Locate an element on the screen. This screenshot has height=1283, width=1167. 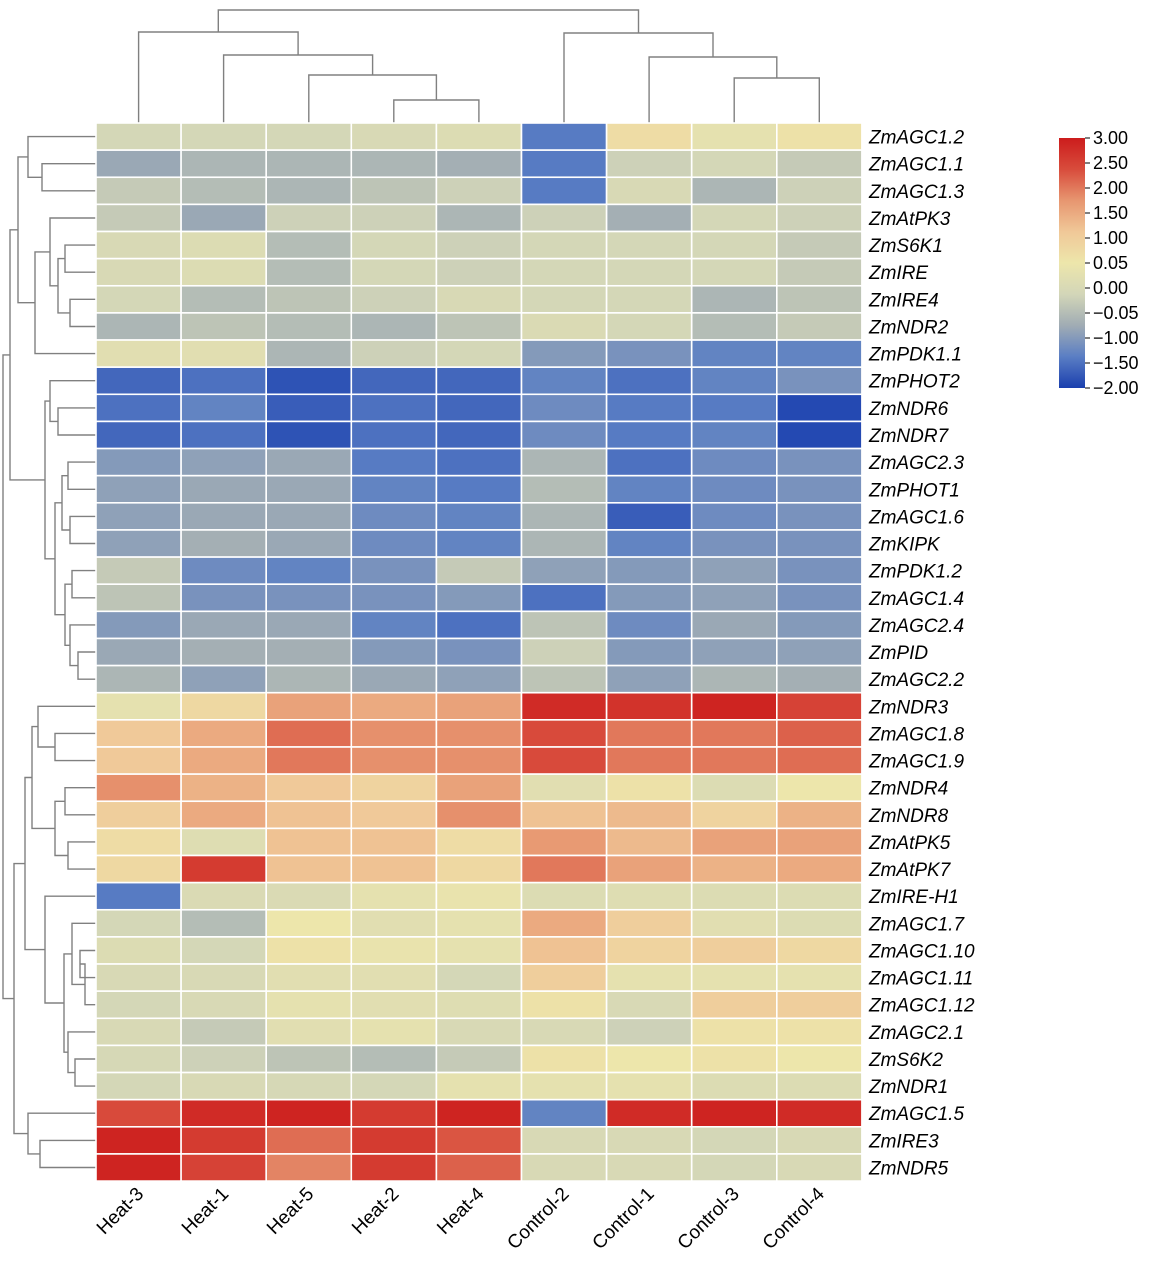
row-label: ZmAGC1.5 is located at coordinates (916, 1114).